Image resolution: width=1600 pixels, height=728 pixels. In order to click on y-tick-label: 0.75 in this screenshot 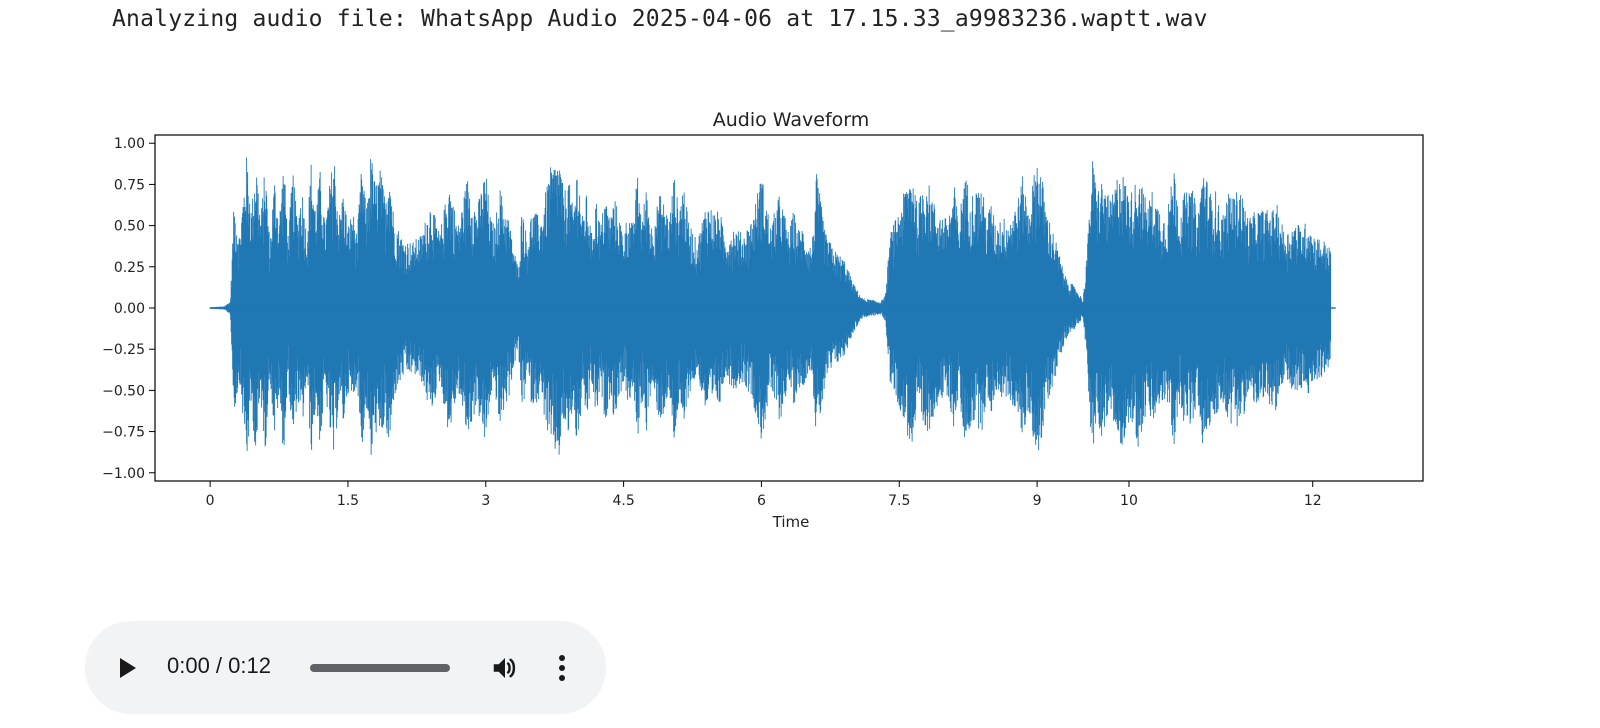, I will do `click(129, 185)`.